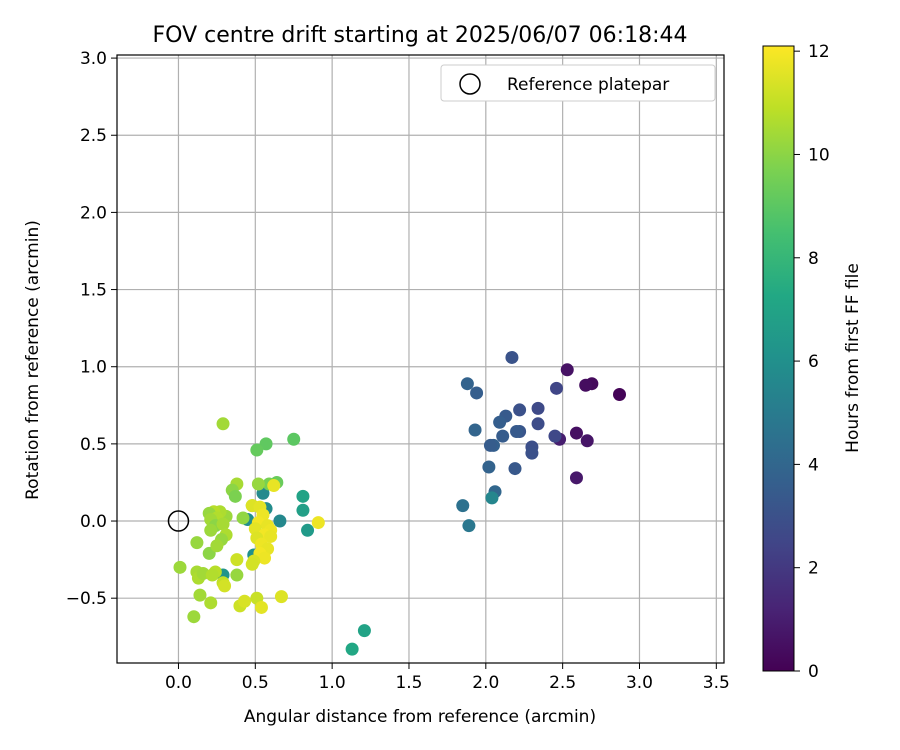 The height and width of the screenshot is (750, 900). What do you see at coordinates (332, 683) in the screenshot?
I see `x-tick-label: 1.0` at bounding box center [332, 683].